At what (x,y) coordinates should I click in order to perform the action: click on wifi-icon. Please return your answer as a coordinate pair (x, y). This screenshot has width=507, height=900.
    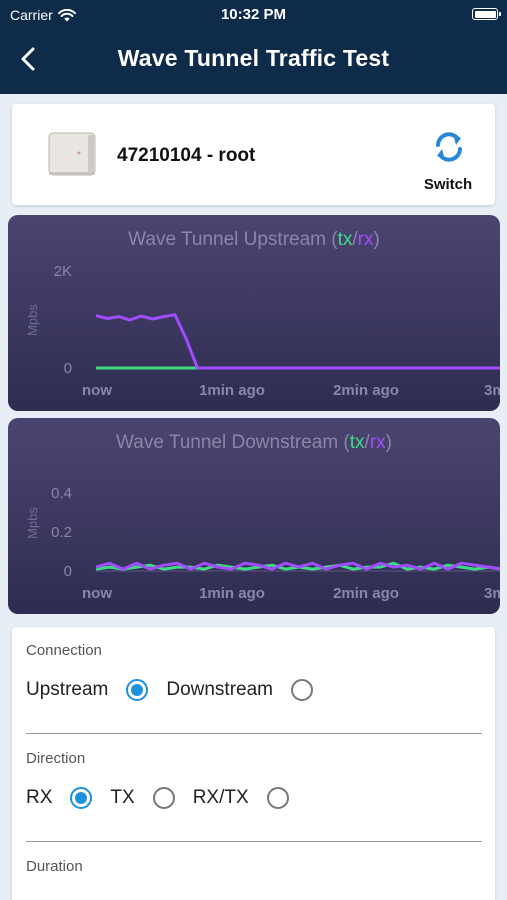
    Looking at the image, I should click on (66, 14).